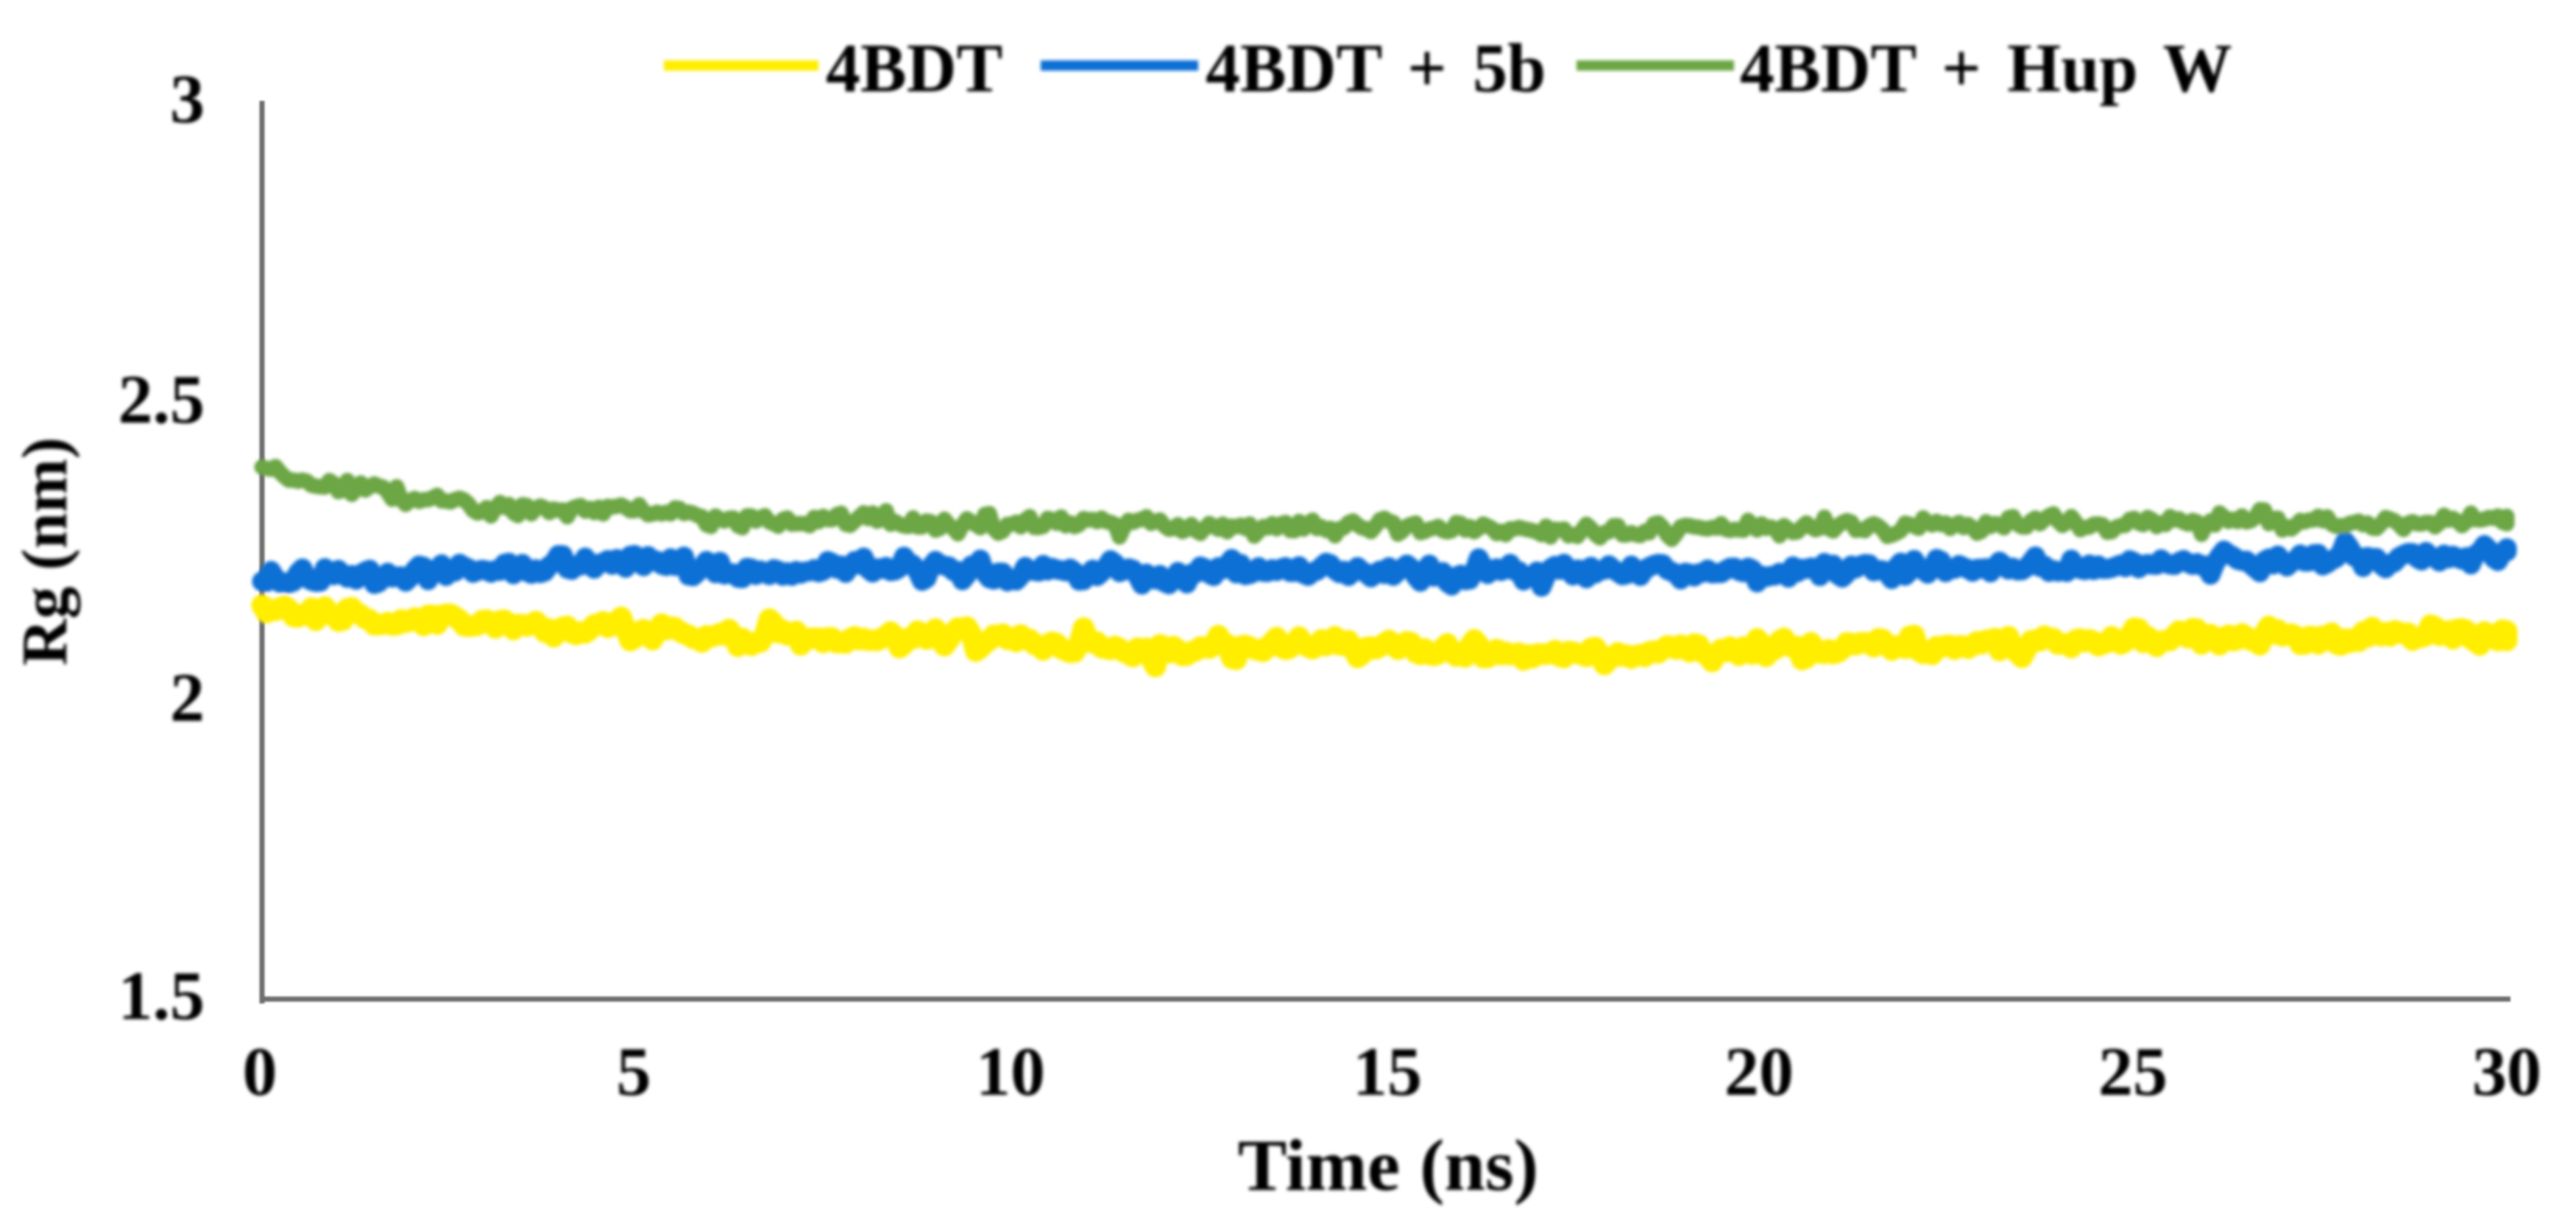  What do you see at coordinates (2506, 1072) in the screenshot?
I see `svg-text: 30` at bounding box center [2506, 1072].